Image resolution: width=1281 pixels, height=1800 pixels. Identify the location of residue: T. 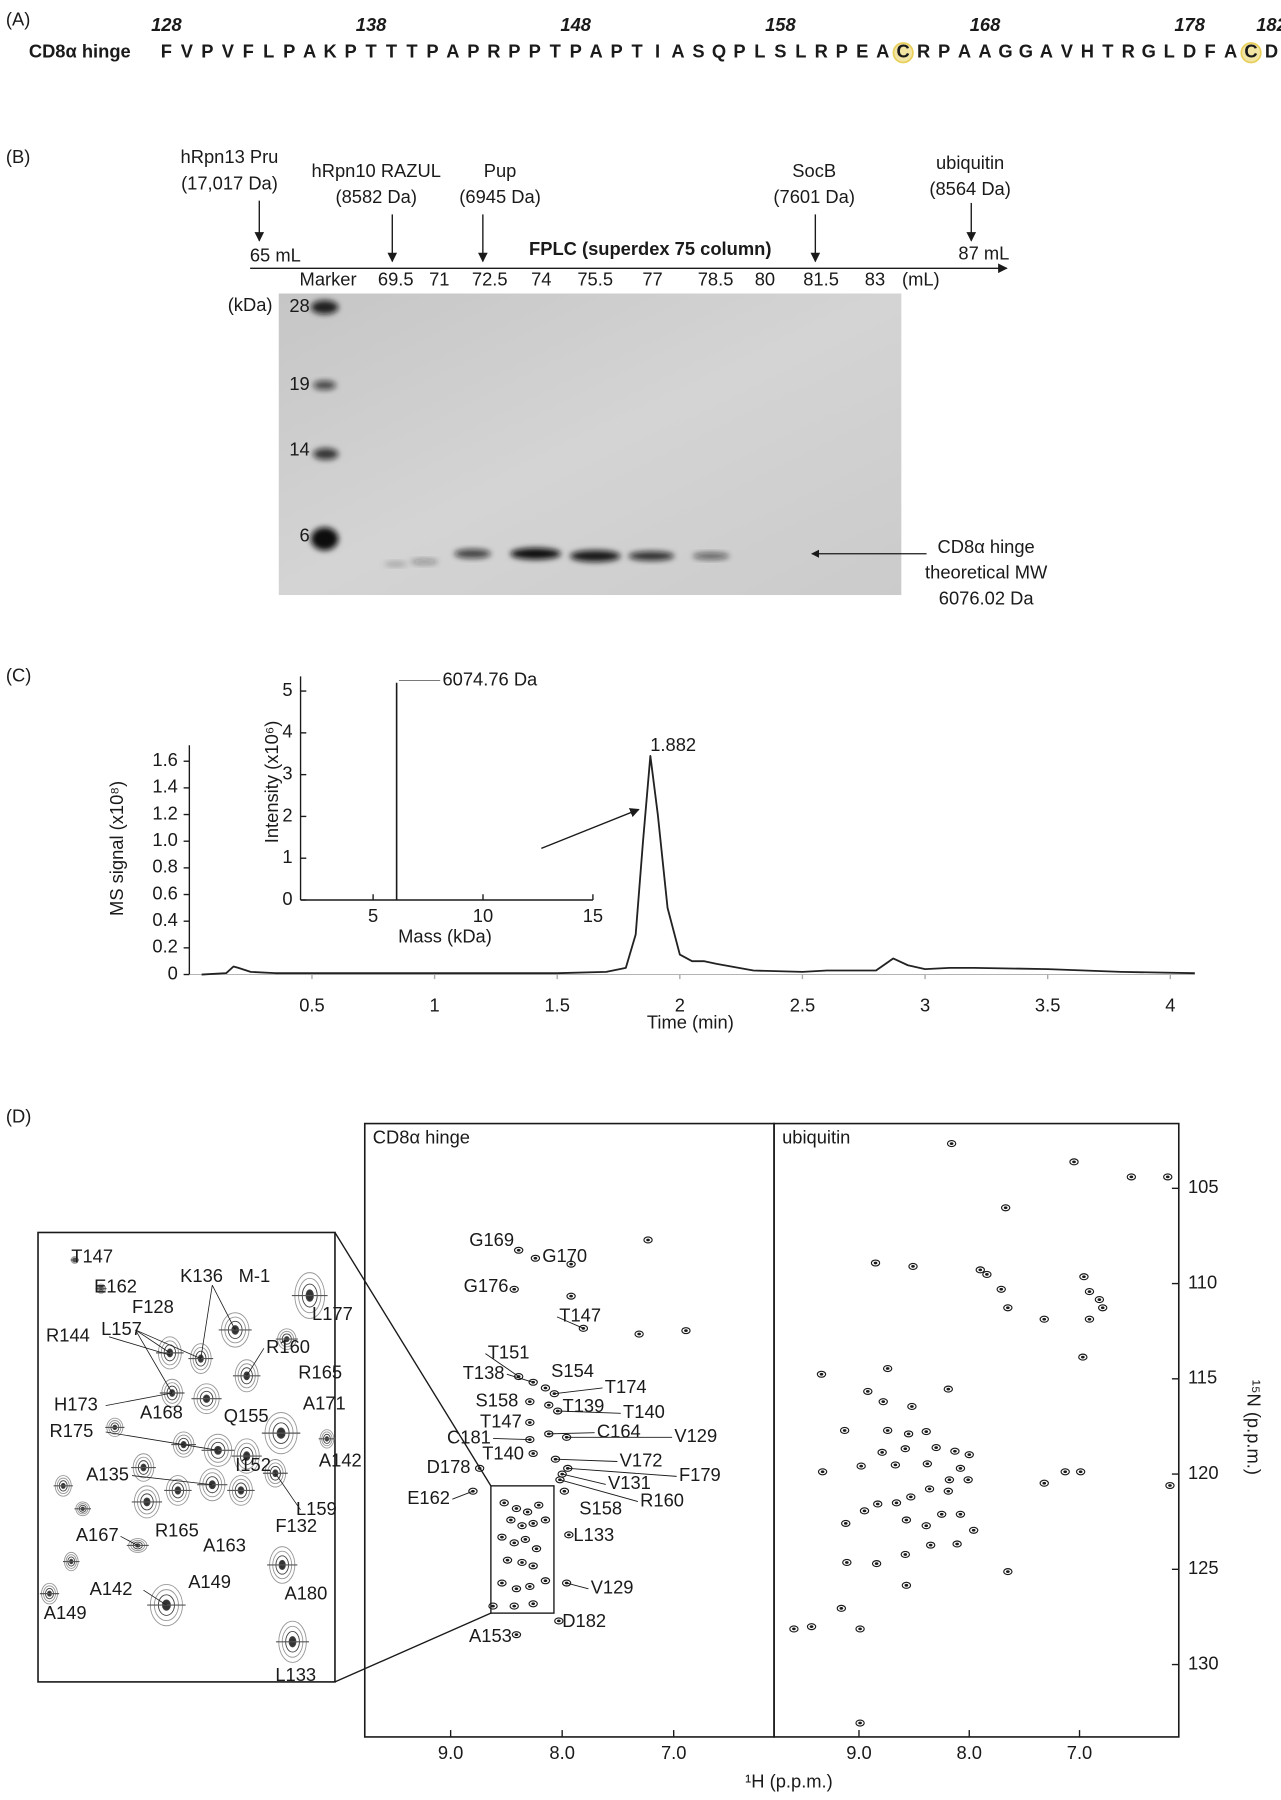
(411, 51).